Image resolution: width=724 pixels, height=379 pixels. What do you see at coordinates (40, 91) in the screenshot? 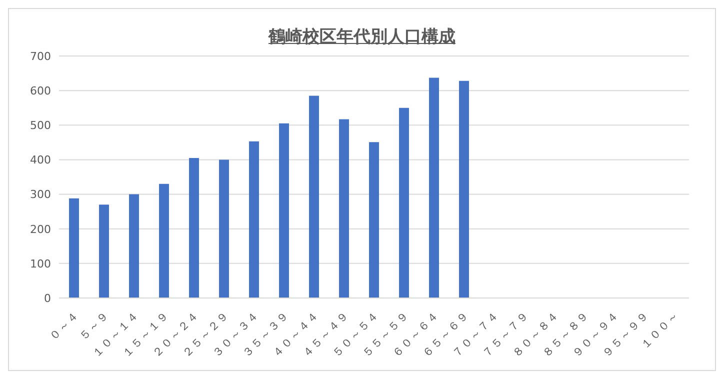
I see `y-tick-label: 600` at bounding box center [40, 91].